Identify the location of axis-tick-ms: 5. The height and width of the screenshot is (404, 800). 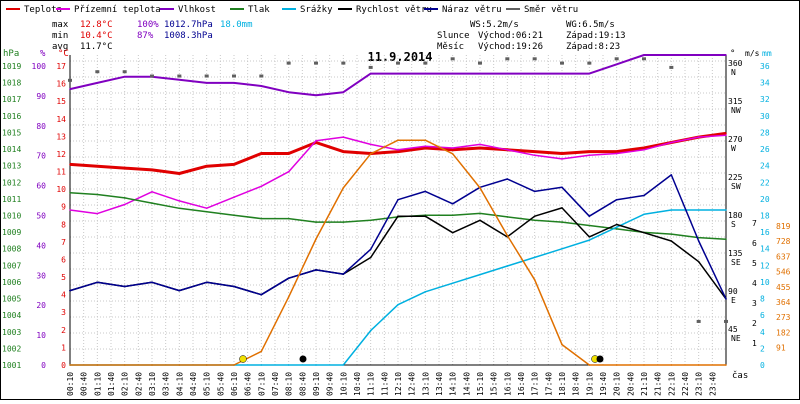
(754, 263).